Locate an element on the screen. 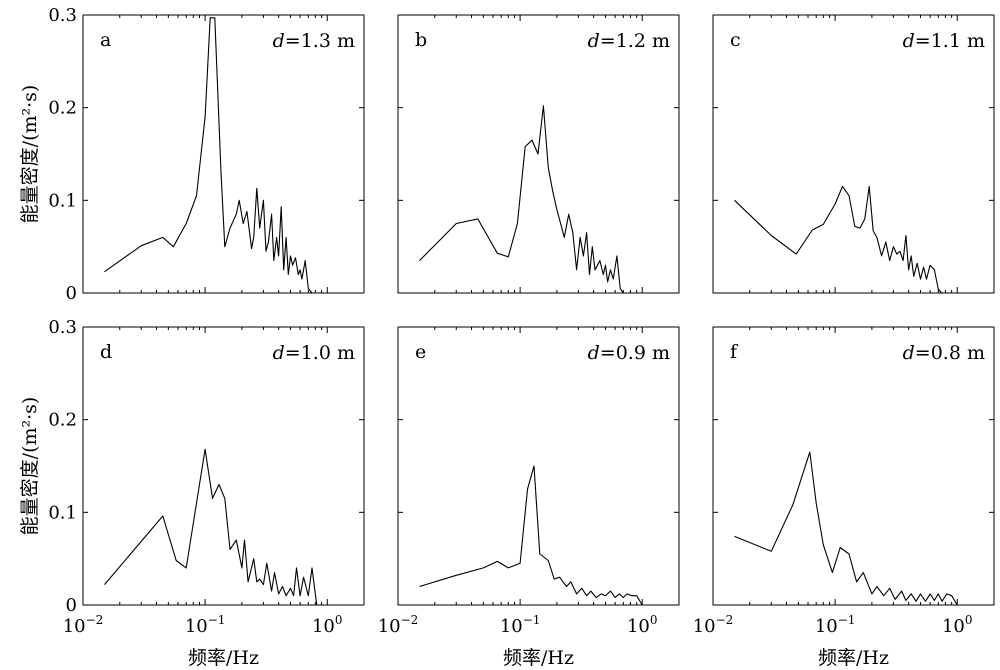 The image size is (1000, 670). panel-letter: b is located at coordinates (421, 40).